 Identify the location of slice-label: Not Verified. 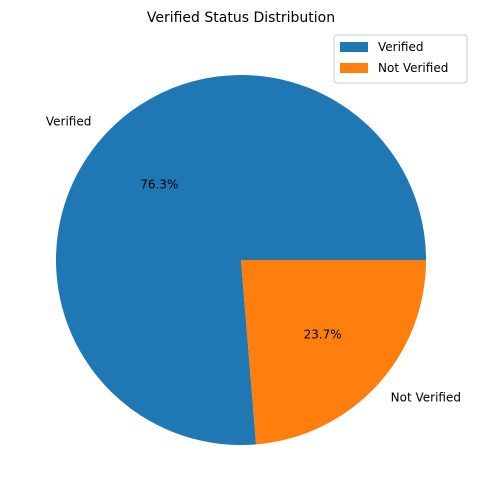
(426, 397).